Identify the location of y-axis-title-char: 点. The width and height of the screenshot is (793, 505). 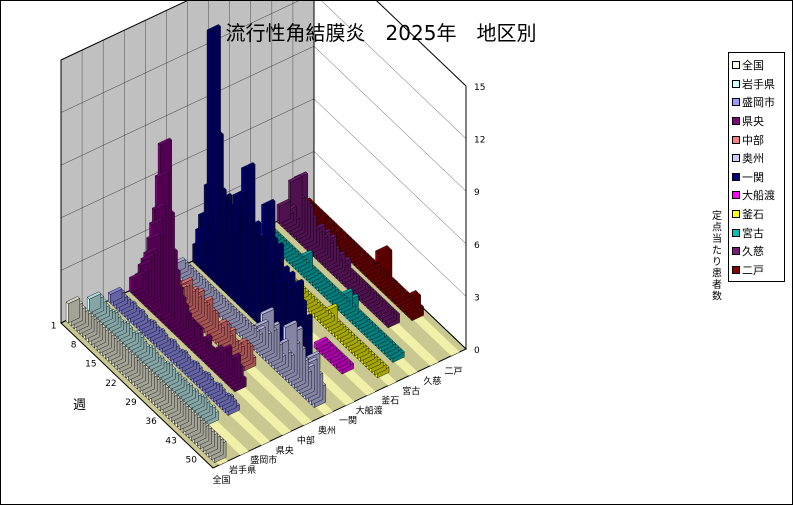
(717, 228).